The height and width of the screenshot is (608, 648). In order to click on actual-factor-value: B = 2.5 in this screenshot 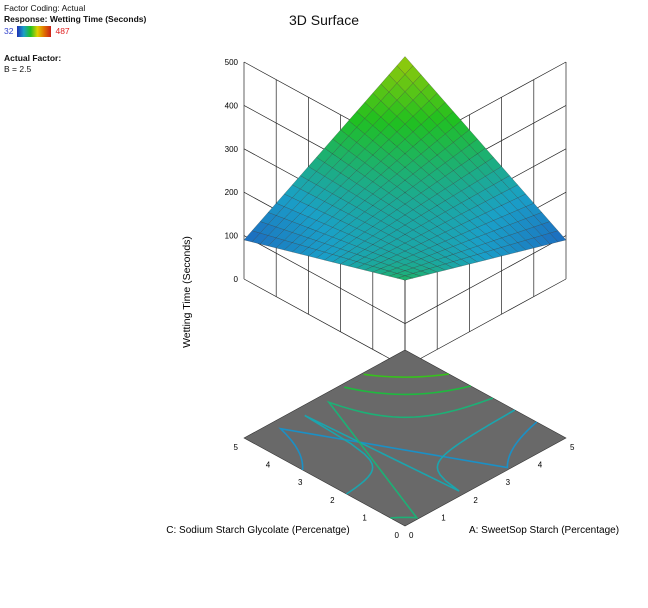, I will do `click(18, 69)`.